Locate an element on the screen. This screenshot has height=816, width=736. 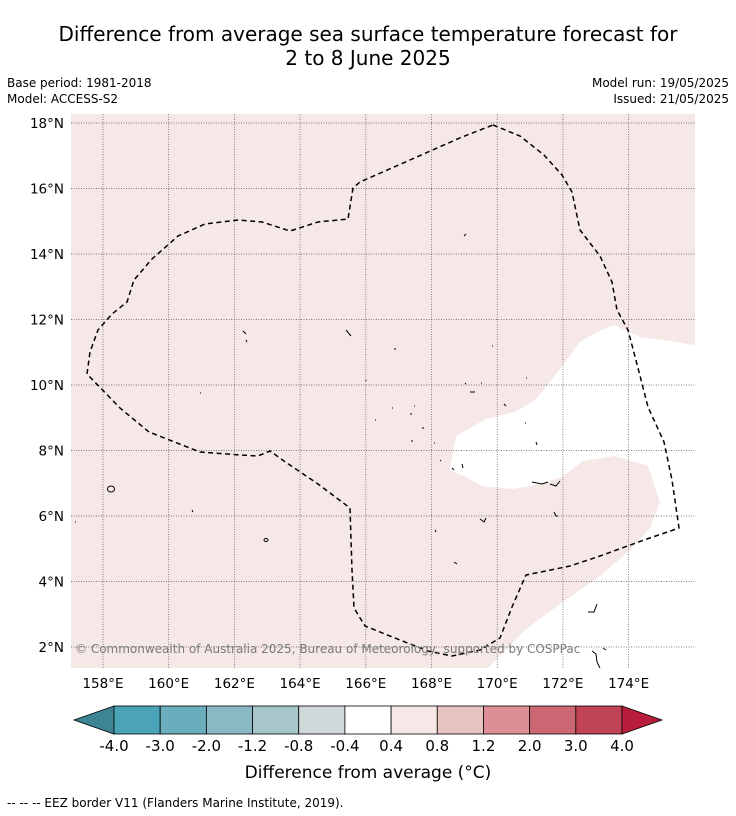
lat-label: 10°N is located at coordinates (47, 386).